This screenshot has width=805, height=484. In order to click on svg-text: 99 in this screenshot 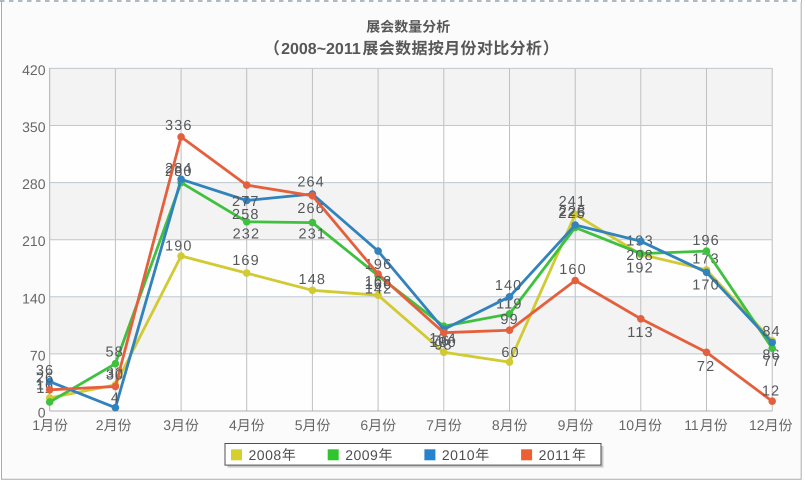, I will do `click(509, 320)`.